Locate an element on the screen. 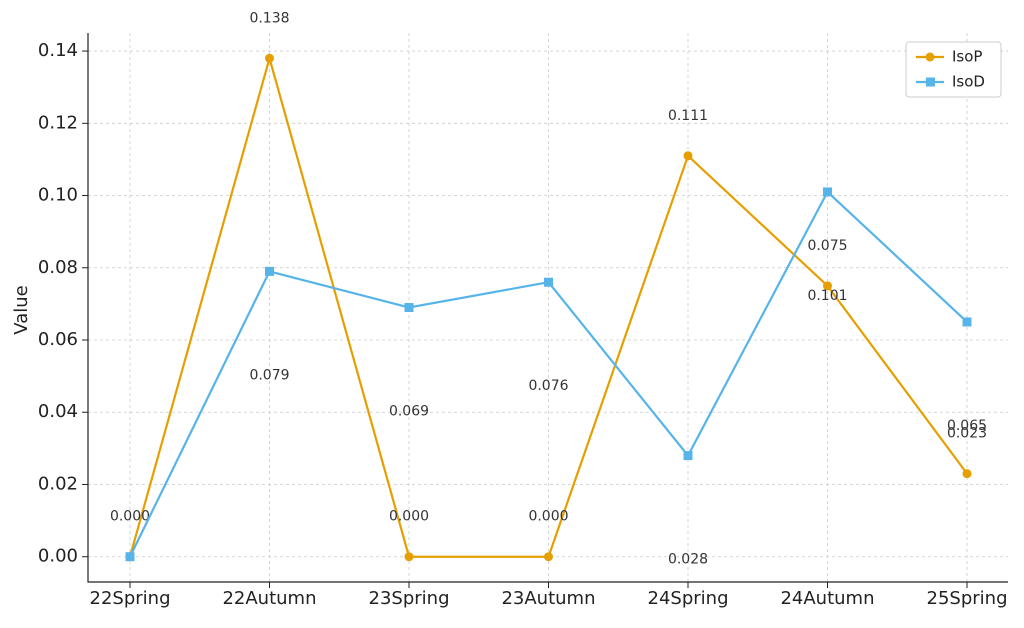 The width and height of the screenshot is (1024, 628). value-label: 0.076 is located at coordinates (548, 386).